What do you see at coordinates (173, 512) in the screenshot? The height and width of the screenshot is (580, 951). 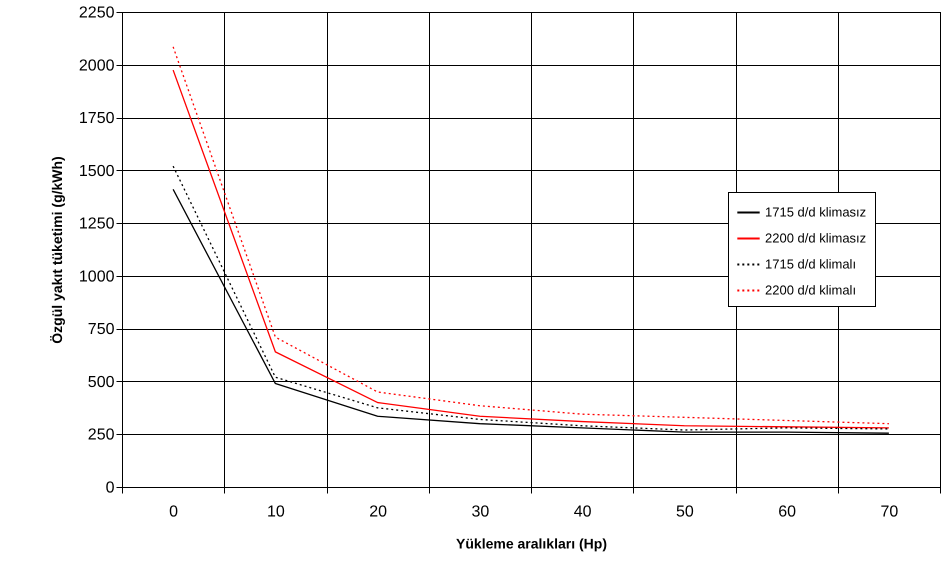 I see `x-tick-label: 0` at bounding box center [173, 512].